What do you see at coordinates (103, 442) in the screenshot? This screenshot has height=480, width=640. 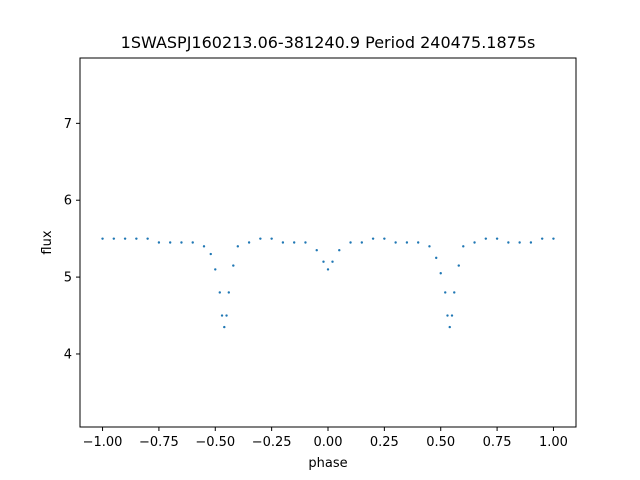 I see `x-tick-label: −1.00` at bounding box center [103, 442].